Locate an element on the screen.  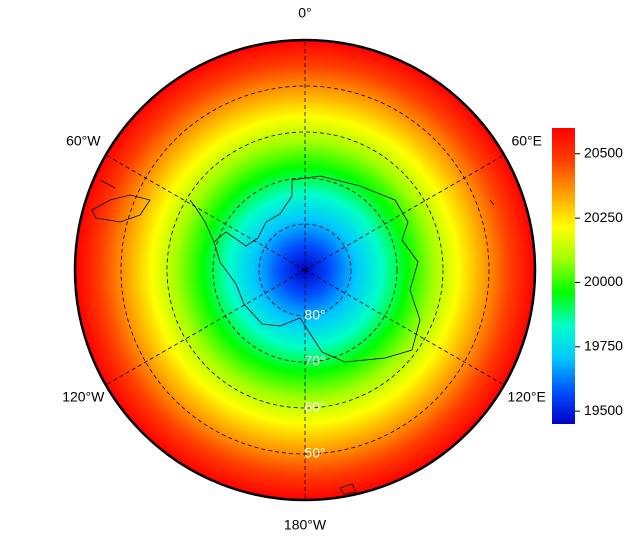
longitude-label: 120°W is located at coordinates (83, 397).